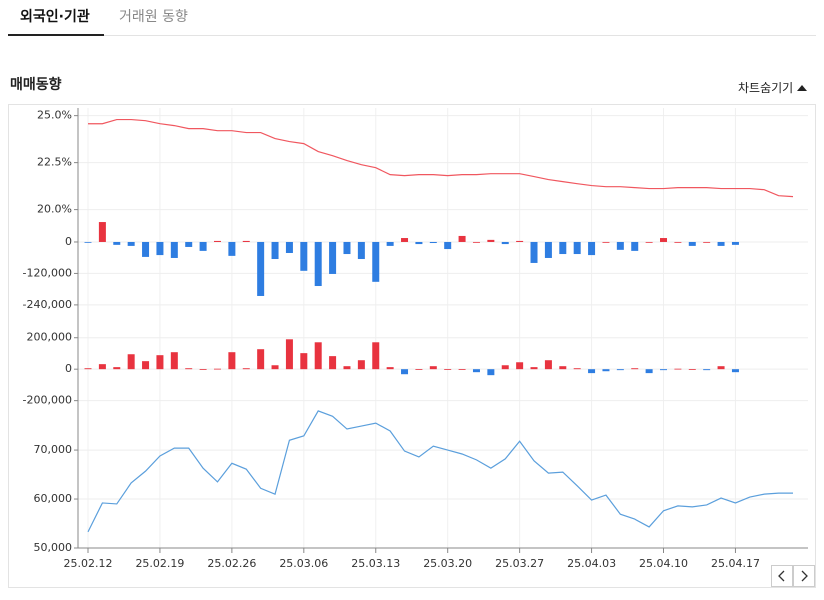  I want to click on toggle: 차트숨기기, so click(773, 87).